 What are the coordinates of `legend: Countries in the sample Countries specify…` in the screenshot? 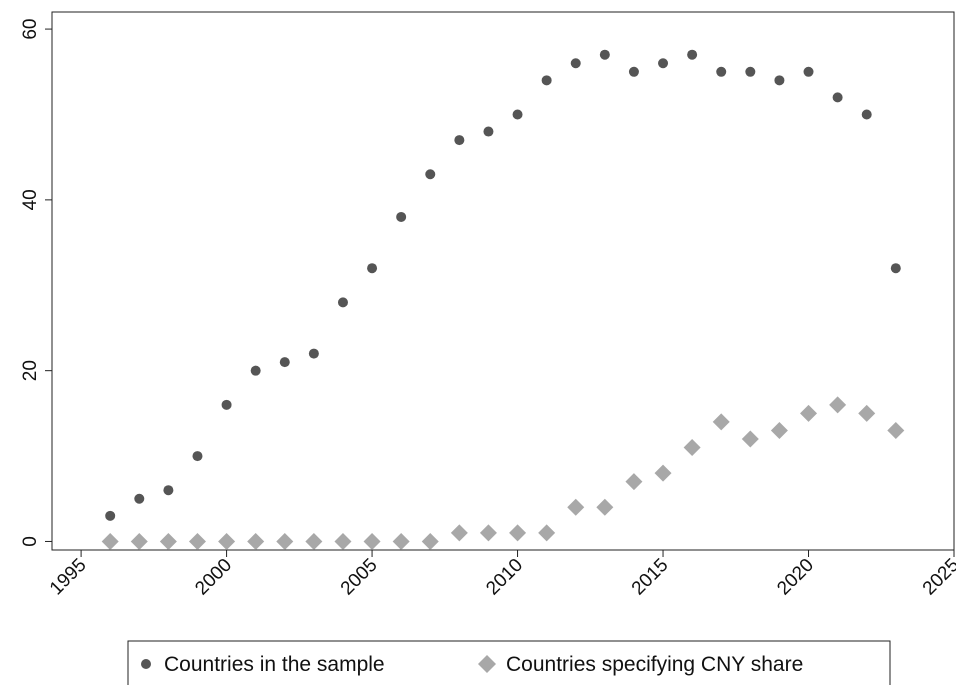 It's located at (509, 662).